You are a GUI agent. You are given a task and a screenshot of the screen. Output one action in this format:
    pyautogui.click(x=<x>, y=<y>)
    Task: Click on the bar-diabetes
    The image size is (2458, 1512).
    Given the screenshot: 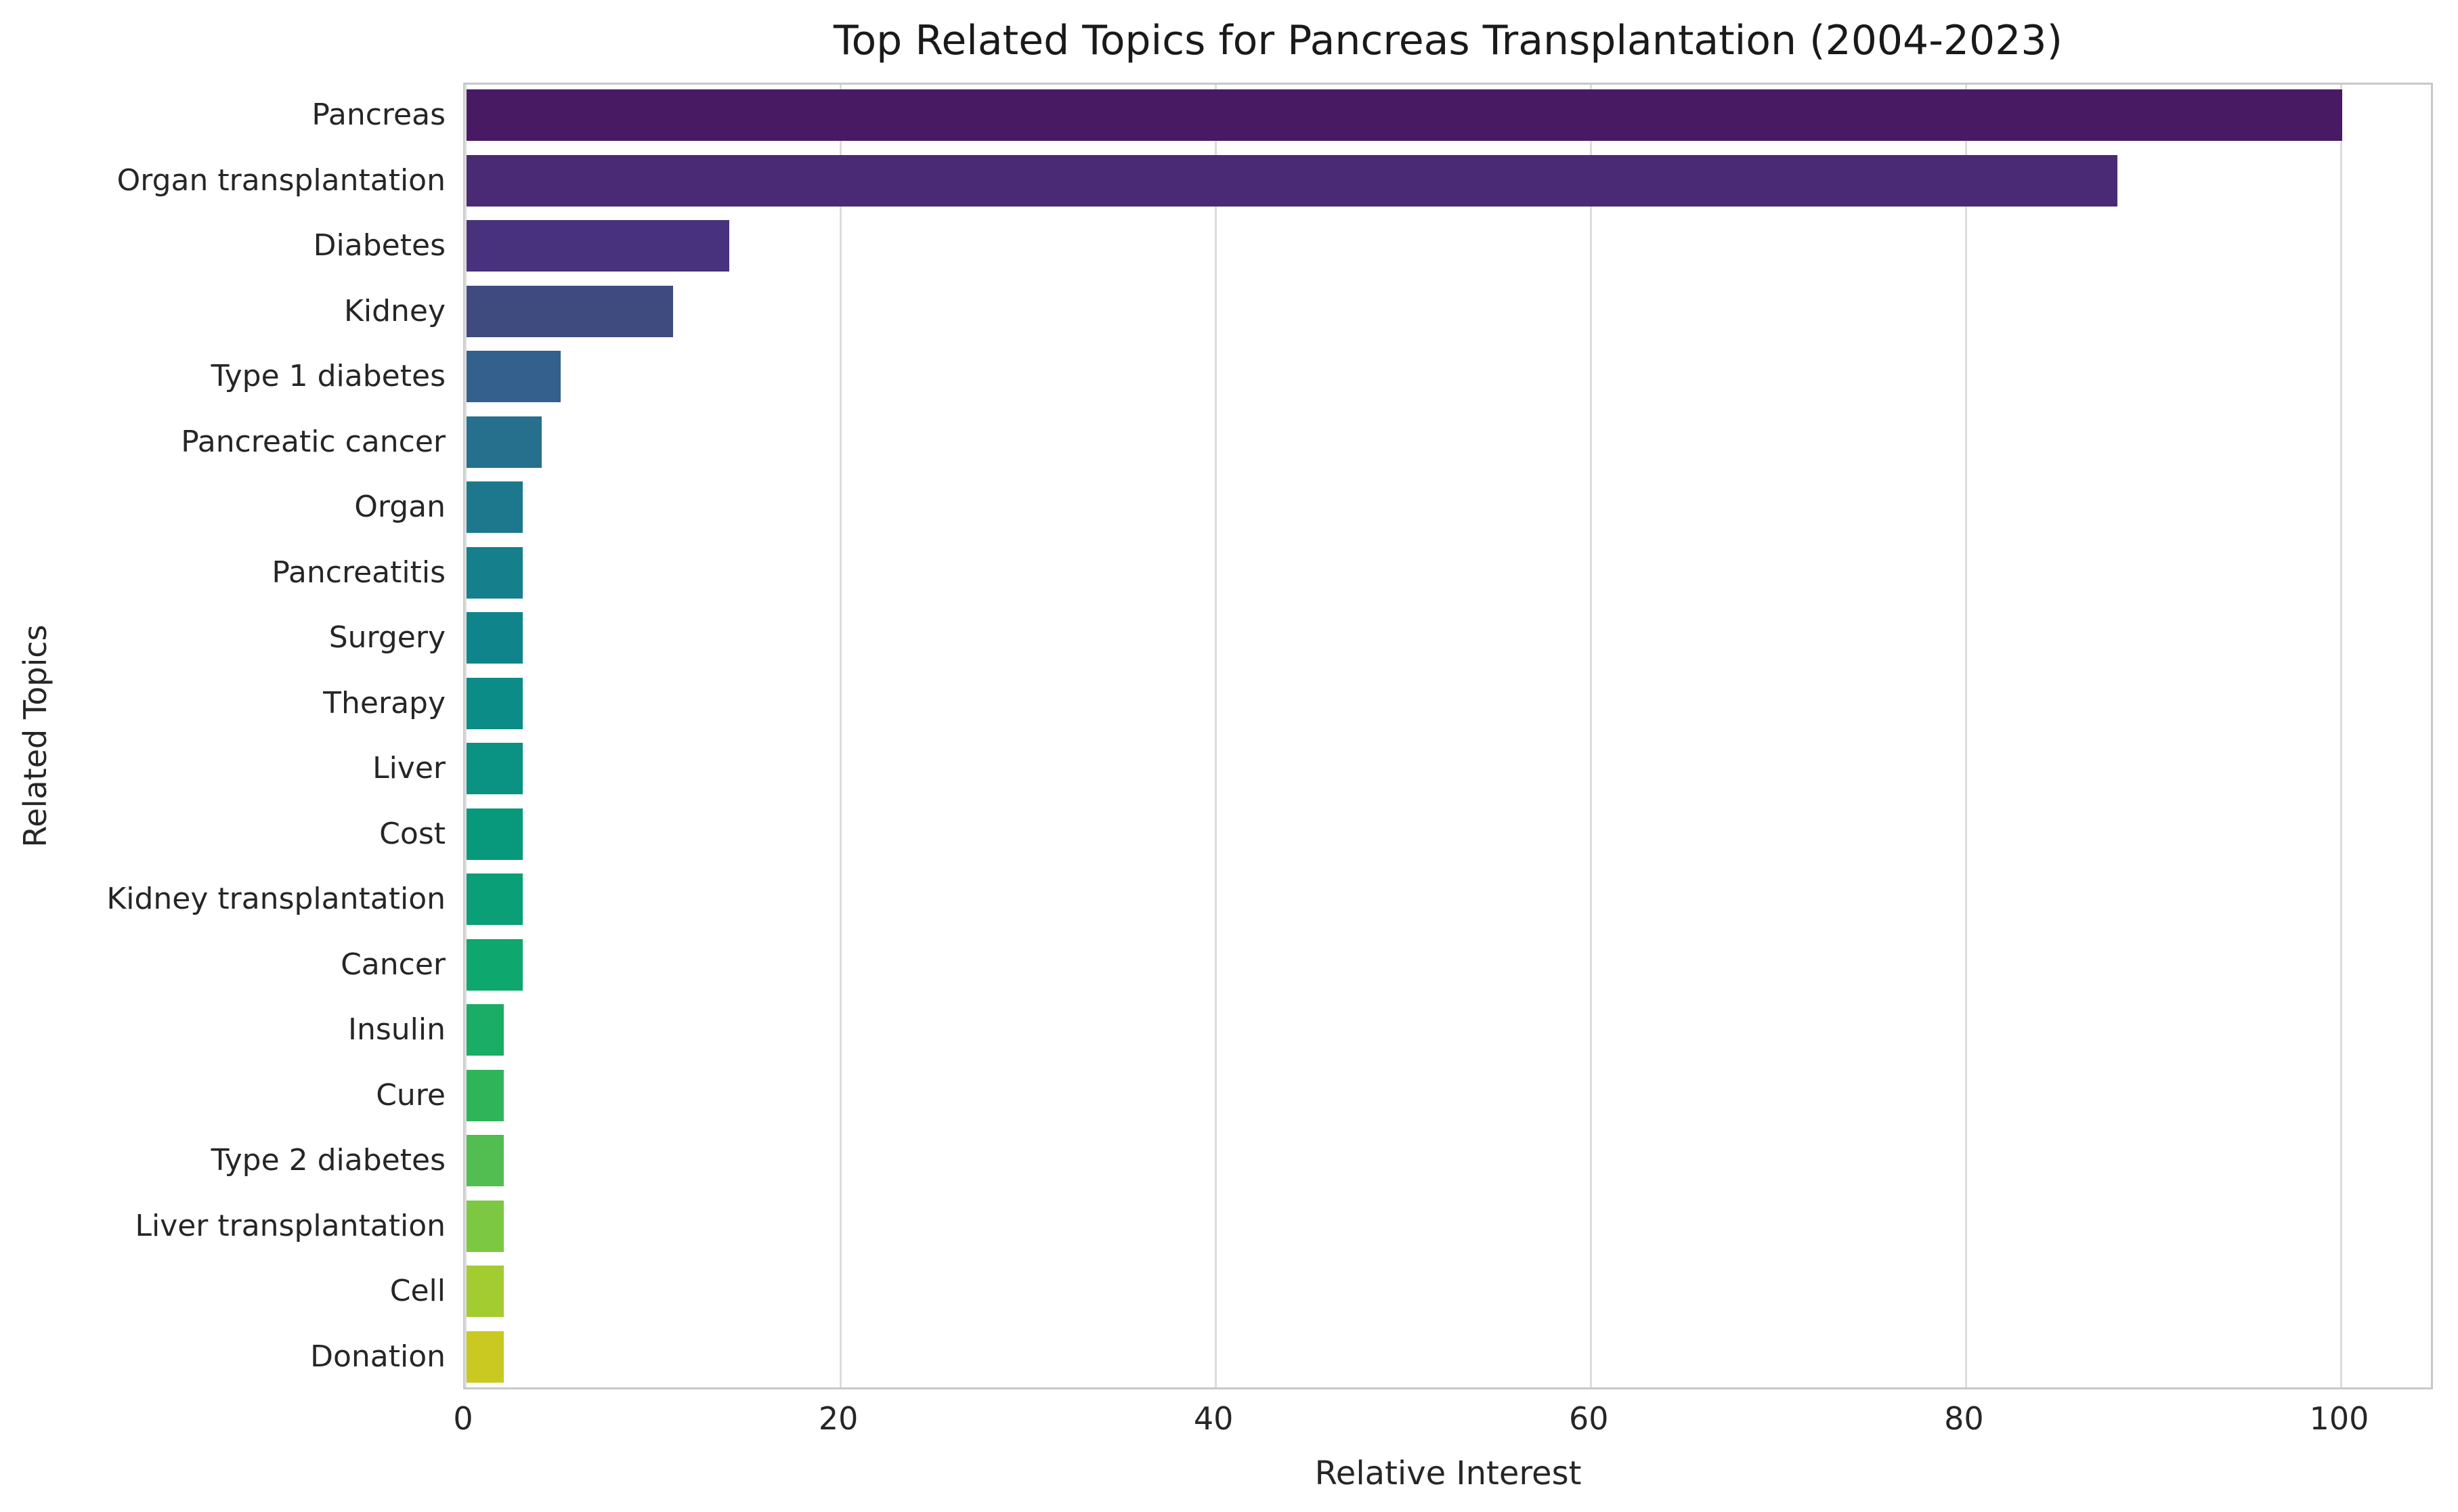 What is the action you would take?
    pyautogui.click(x=598, y=246)
    